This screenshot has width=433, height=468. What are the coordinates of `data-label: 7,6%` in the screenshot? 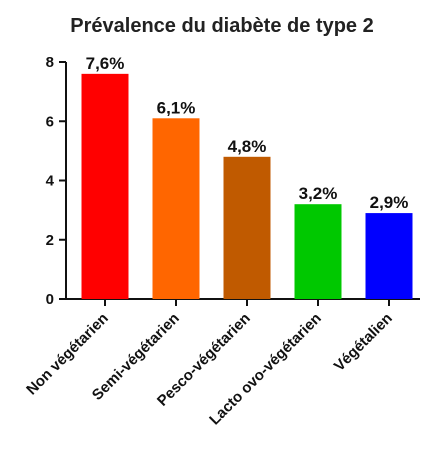 It's located at (105, 63).